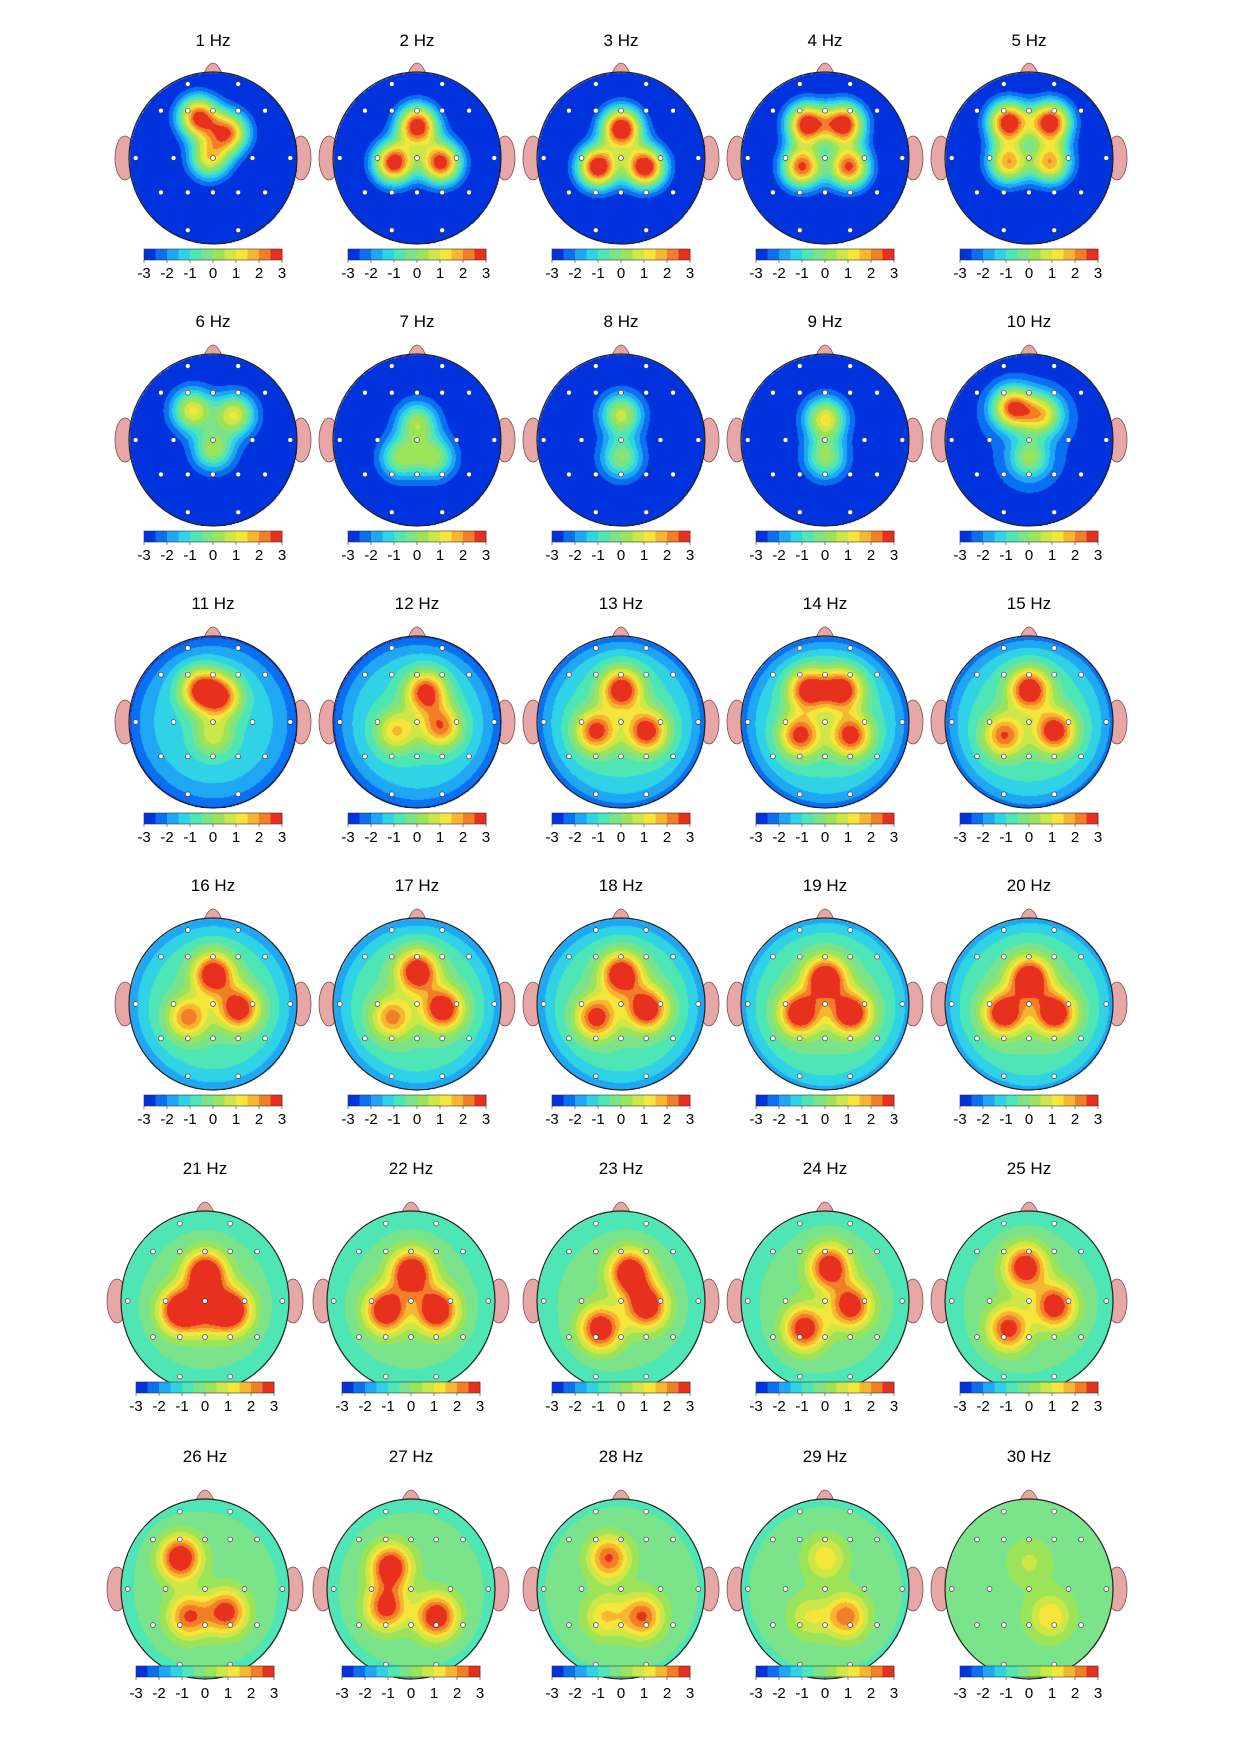 This screenshot has height=1753, width=1240. What do you see at coordinates (959, 273) in the screenshot?
I see `colorbar-tick-label: -3` at bounding box center [959, 273].